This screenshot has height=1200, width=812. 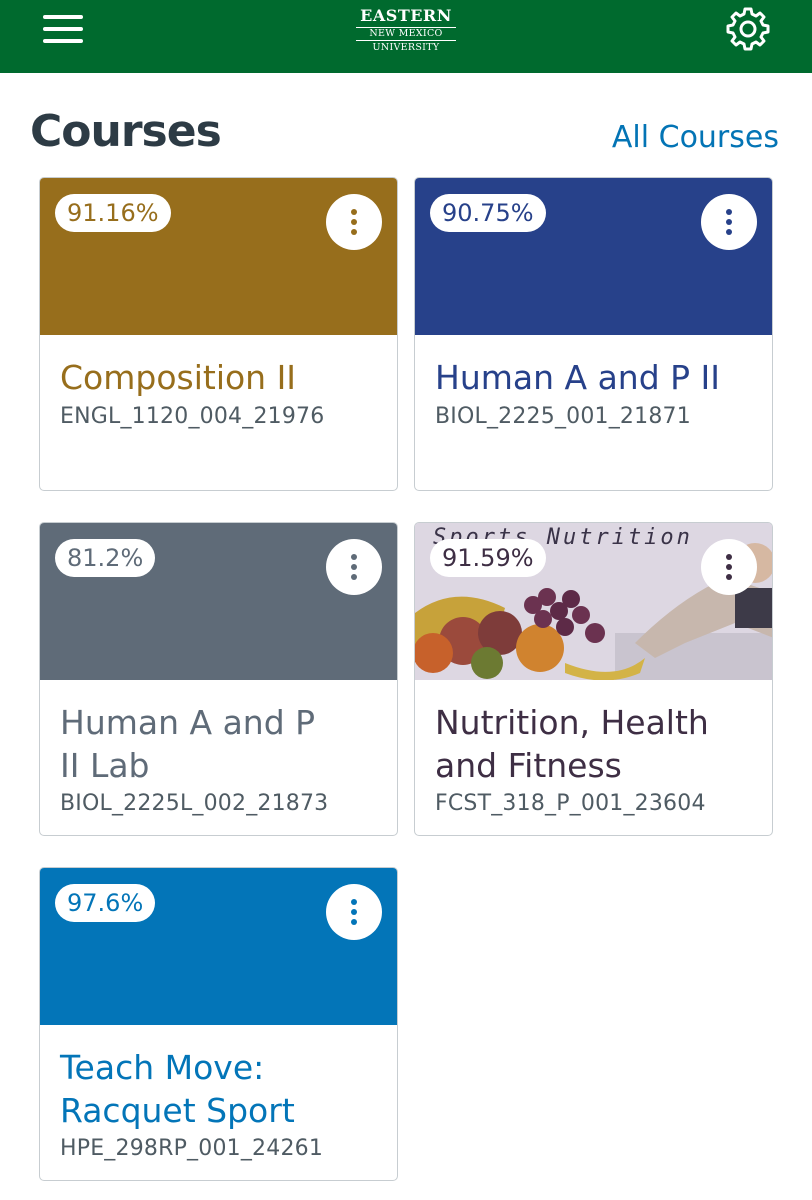 What do you see at coordinates (63, 30) in the screenshot?
I see `hamburger-icon` at bounding box center [63, 30].